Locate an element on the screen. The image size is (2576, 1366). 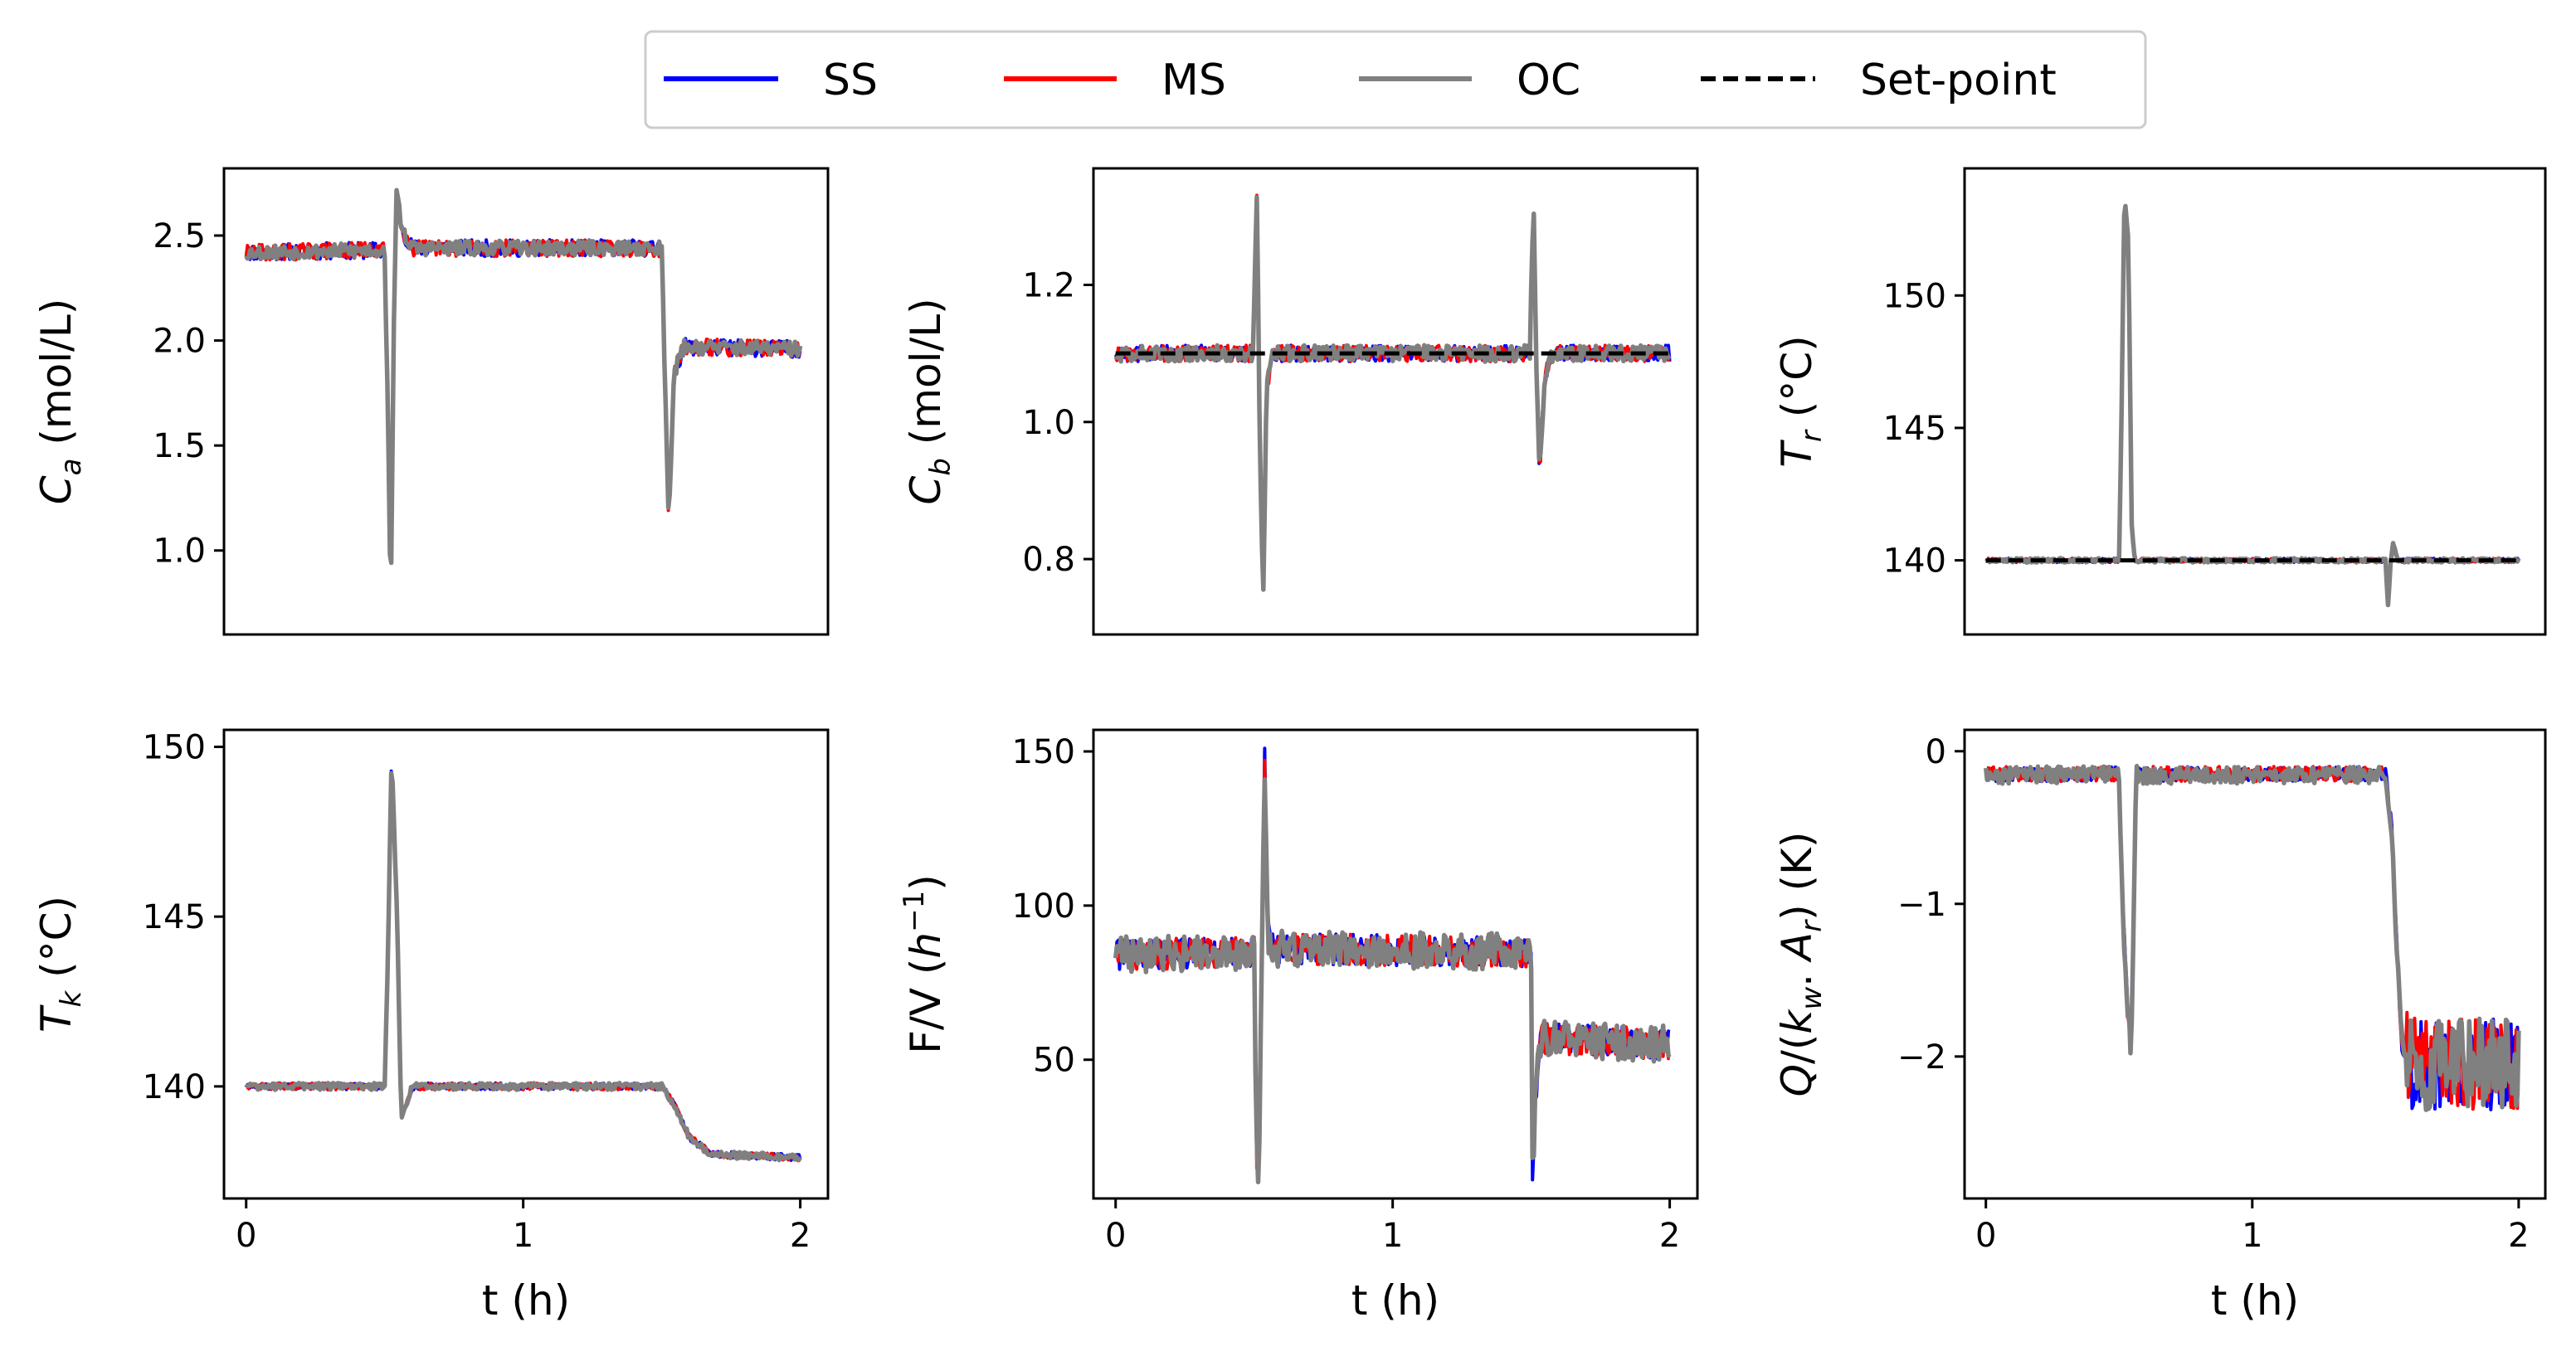
ytick-label-tr: 150 is located at coordinates (1914, 296).